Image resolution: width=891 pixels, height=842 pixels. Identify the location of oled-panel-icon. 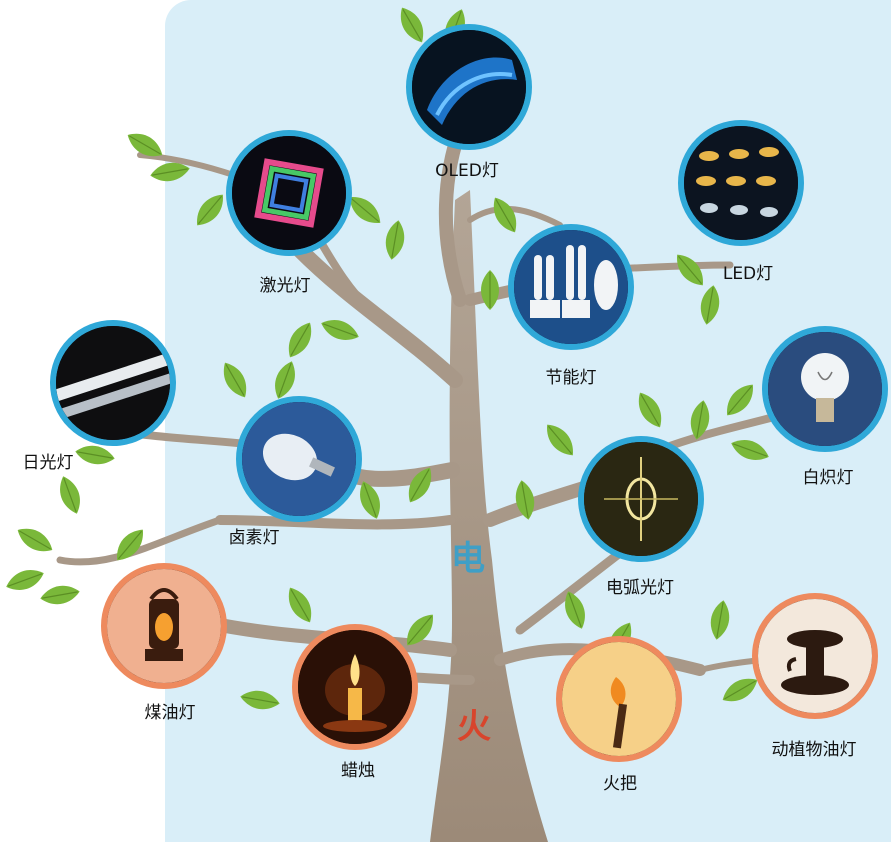
(469, 87).